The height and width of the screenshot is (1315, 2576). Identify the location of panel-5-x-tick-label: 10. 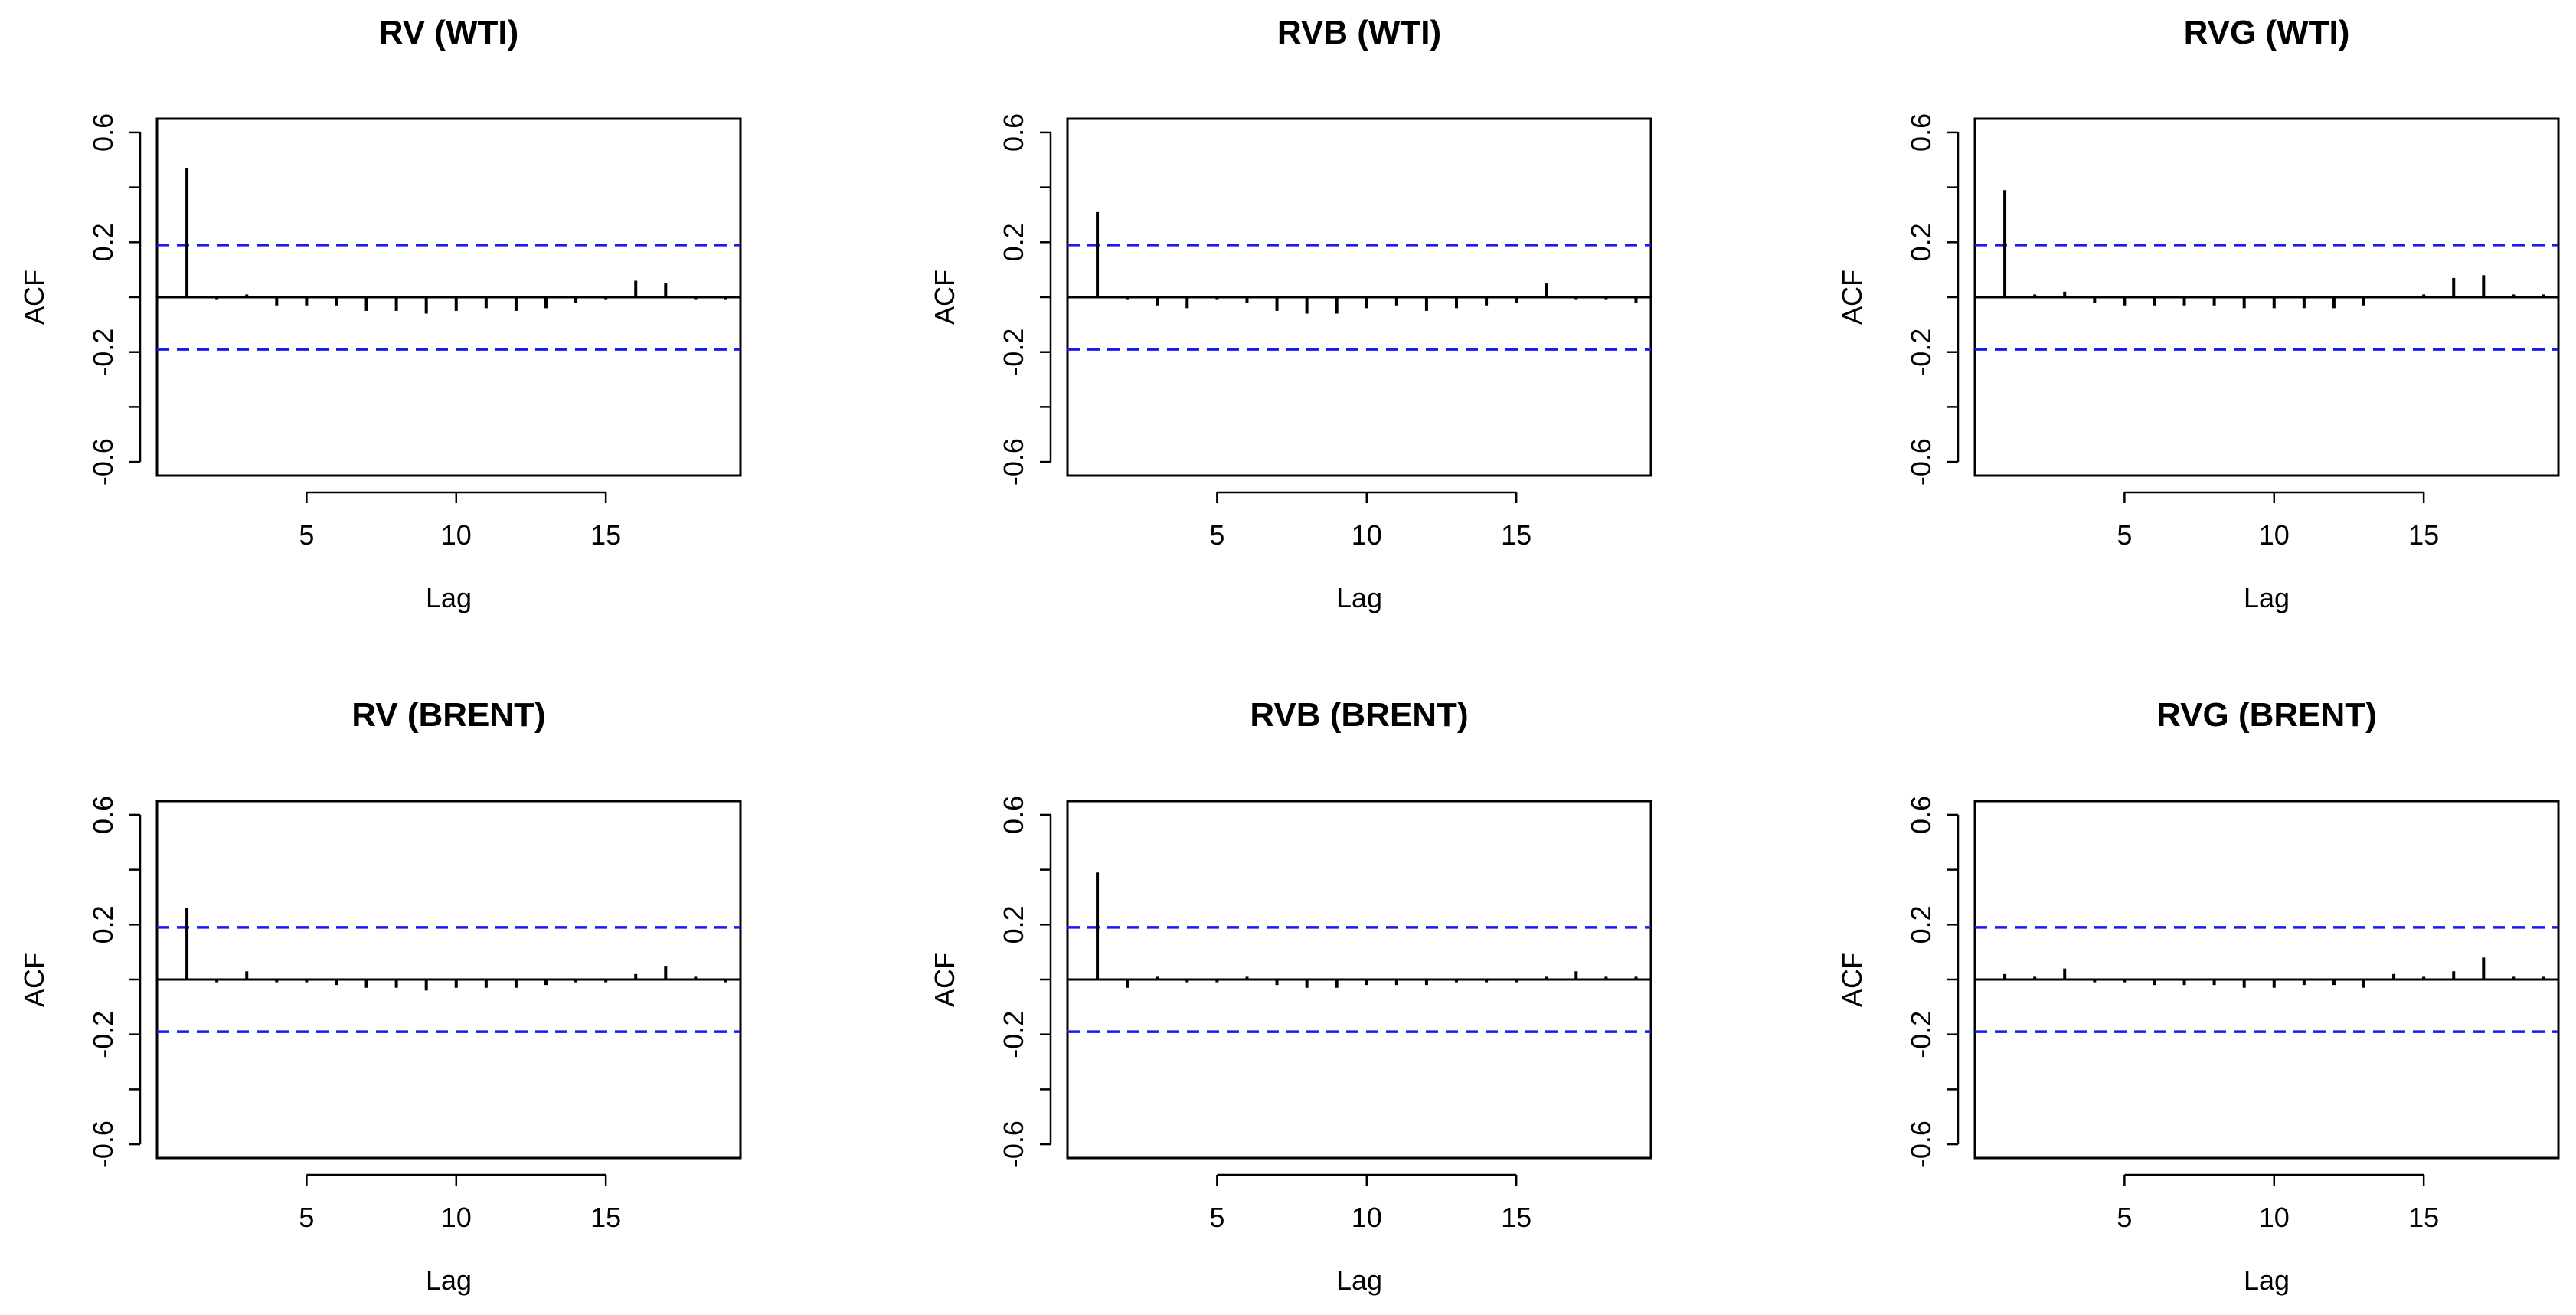
(1367, 1218).